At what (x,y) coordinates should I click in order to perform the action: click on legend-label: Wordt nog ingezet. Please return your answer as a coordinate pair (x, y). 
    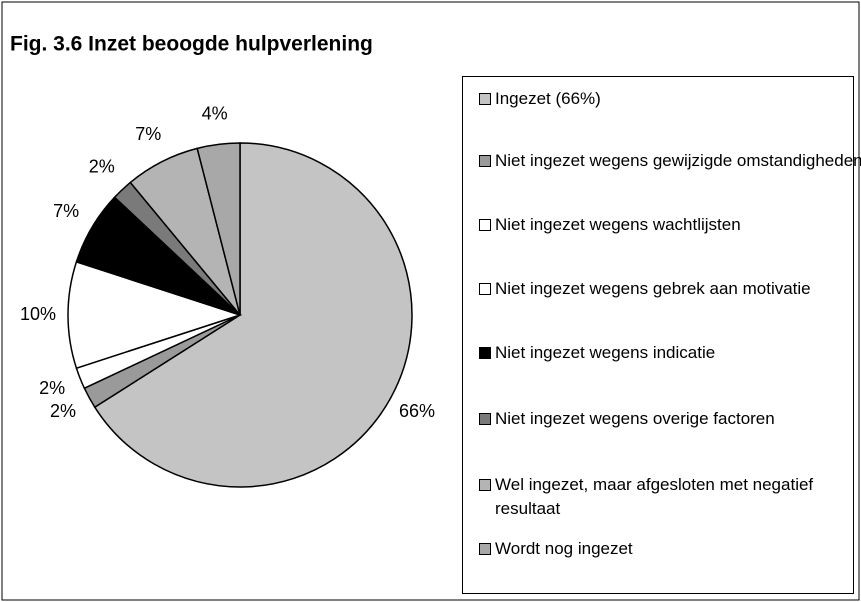
    Looking at the image, I should click on (564, 548).